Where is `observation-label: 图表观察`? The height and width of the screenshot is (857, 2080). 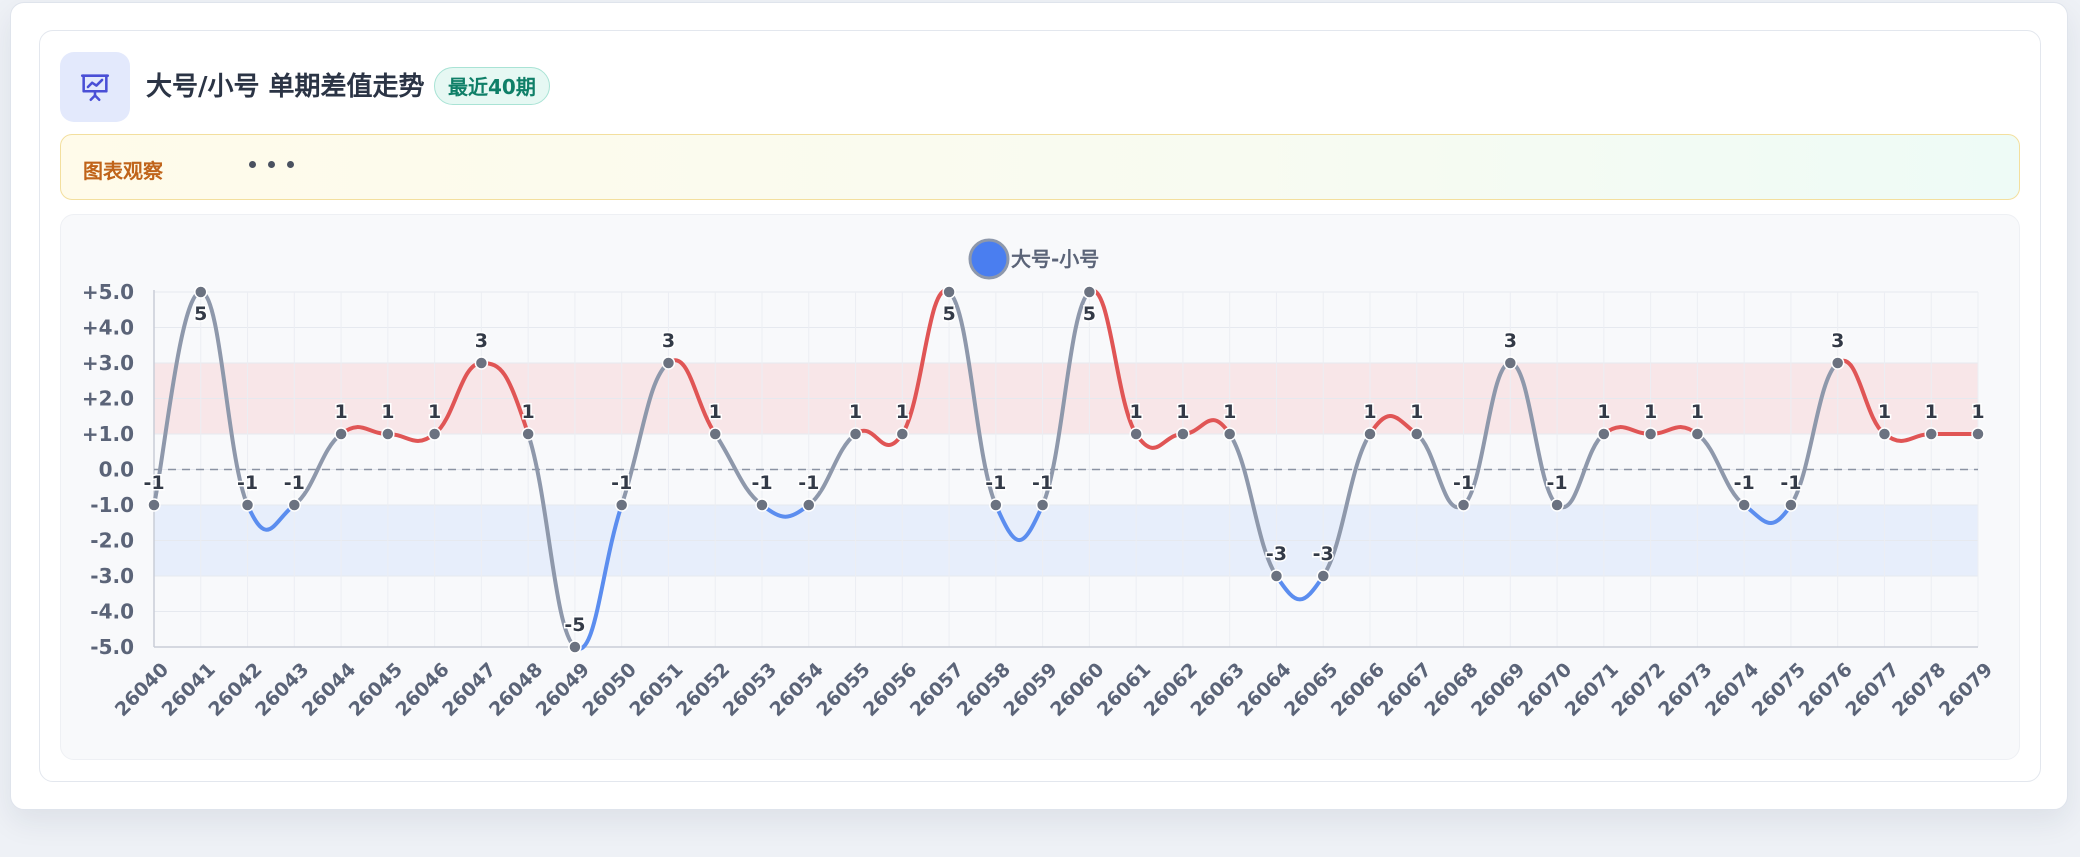 observation-label: 图表观察 is located at coordinates (123, 171).